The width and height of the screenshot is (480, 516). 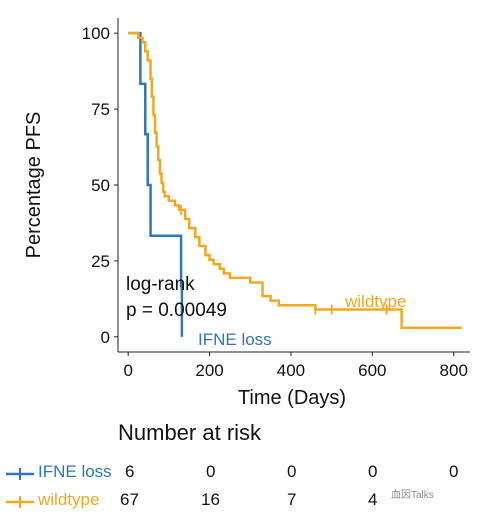 I want to click on ifne-loss-curve-label: IFNE loss, so click(x=235, y=339).